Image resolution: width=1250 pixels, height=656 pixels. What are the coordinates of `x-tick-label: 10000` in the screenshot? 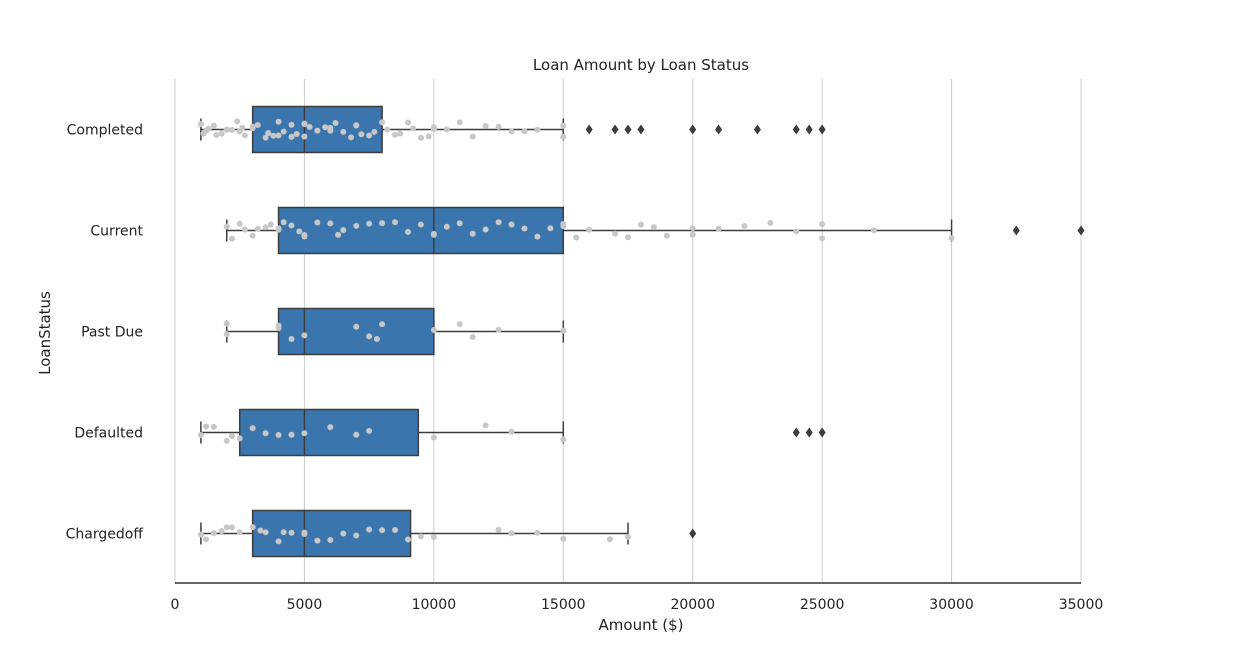 It's located at (434, 605).